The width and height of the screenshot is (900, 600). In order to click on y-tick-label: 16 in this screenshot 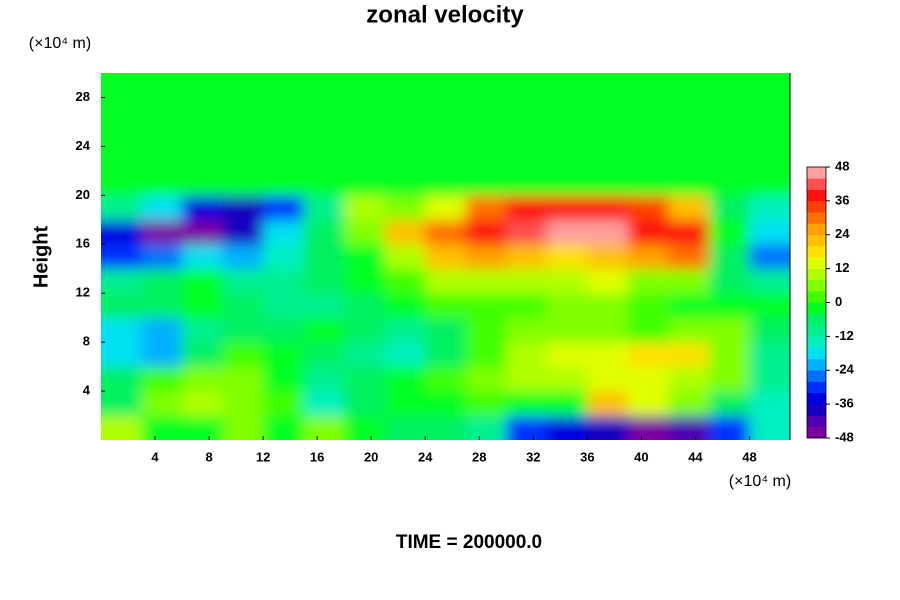, I will do `click(83, 243)`.